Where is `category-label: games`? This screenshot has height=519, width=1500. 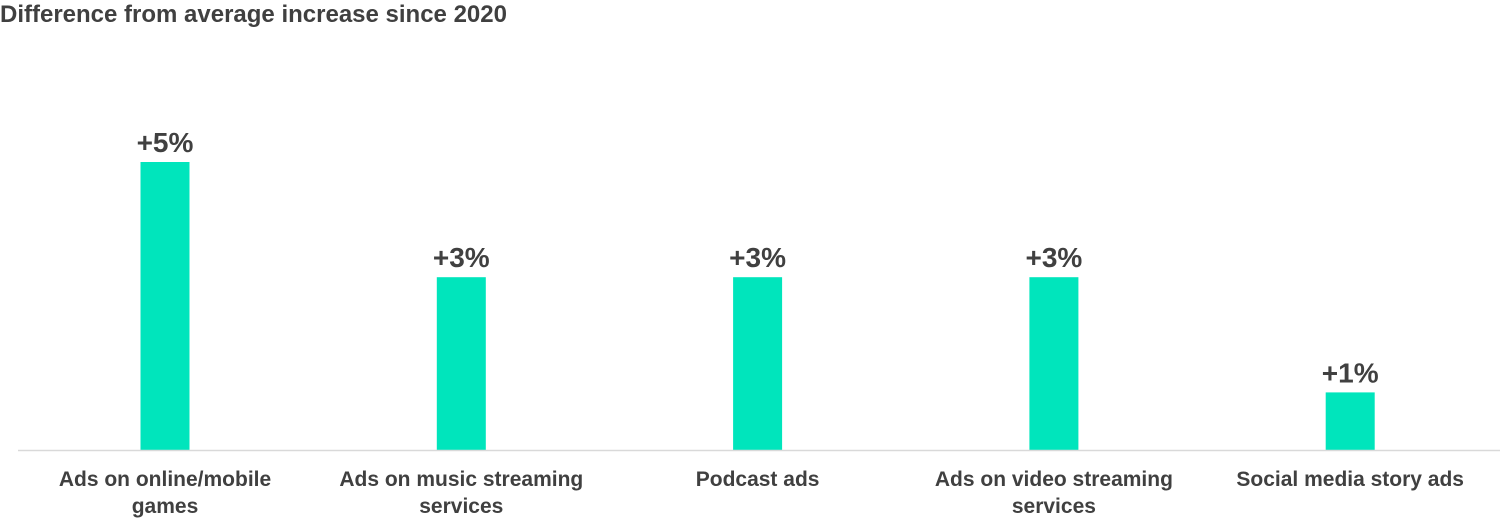
category-label: games is located at coordinates (165, 506).